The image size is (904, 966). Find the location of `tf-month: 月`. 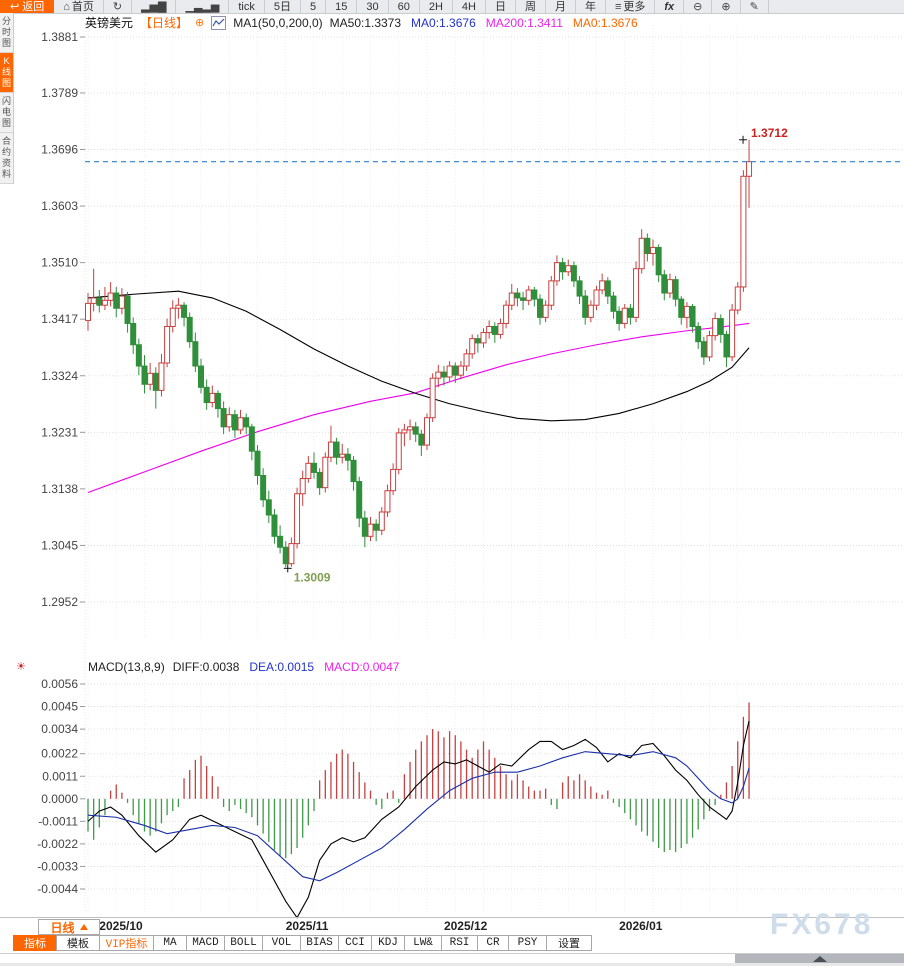

tf-month: 月 is located at coordinates (561, 6).